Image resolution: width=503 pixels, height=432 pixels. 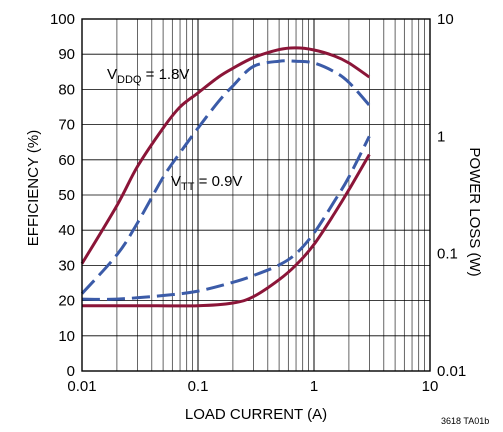 What do you see at coordinates (66, 230) in the screenshot?
I see `y-left-tick-label: 40` at bounding box center [66, 230].